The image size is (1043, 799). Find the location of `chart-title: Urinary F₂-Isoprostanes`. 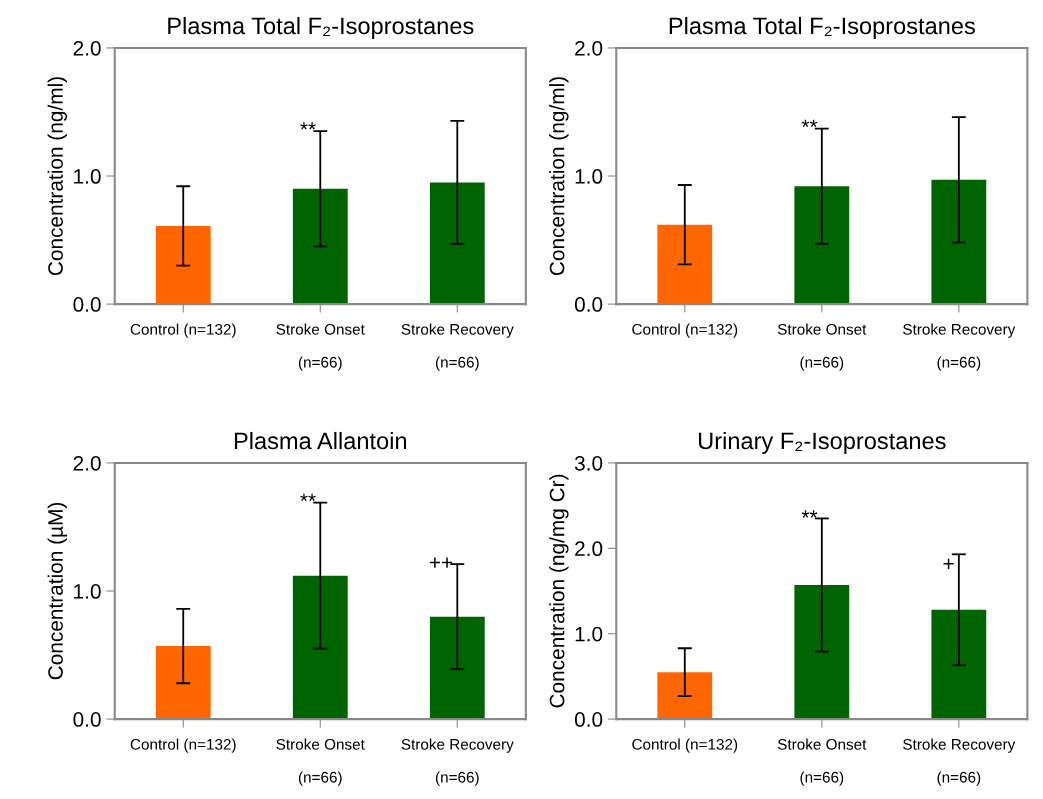

chart-title: Urinary F₂-Isoprostanes is located at coordinates (822, 442).